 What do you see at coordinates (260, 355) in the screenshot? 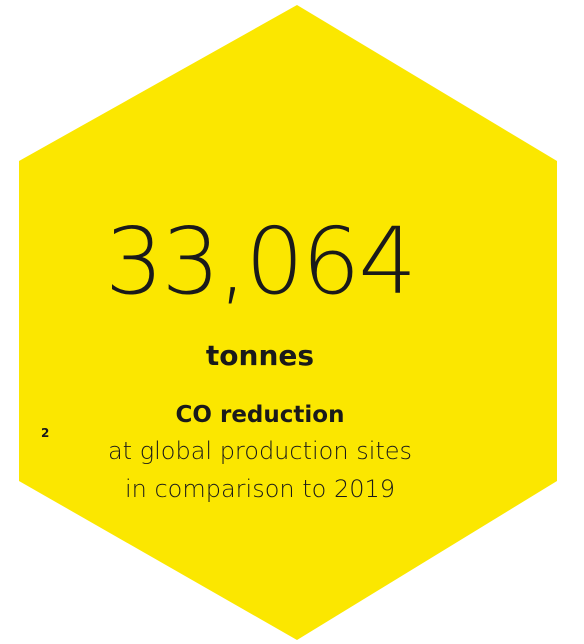
I see `stat-unit: tonnes` at bounding box center [260, 355].